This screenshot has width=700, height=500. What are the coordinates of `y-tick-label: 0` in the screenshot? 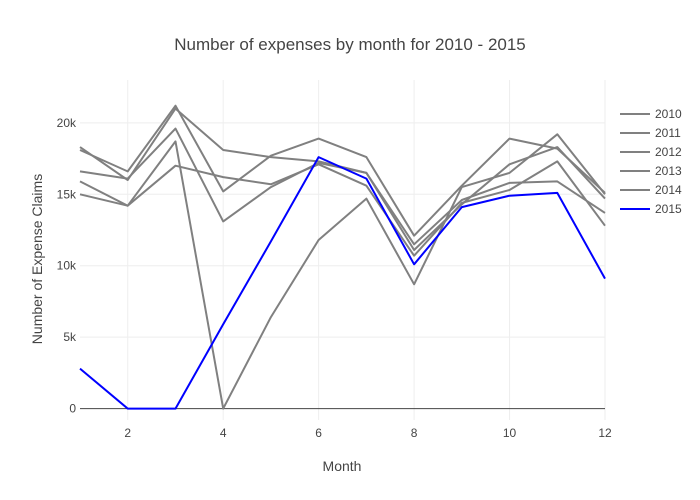 It's located at (72, 409).